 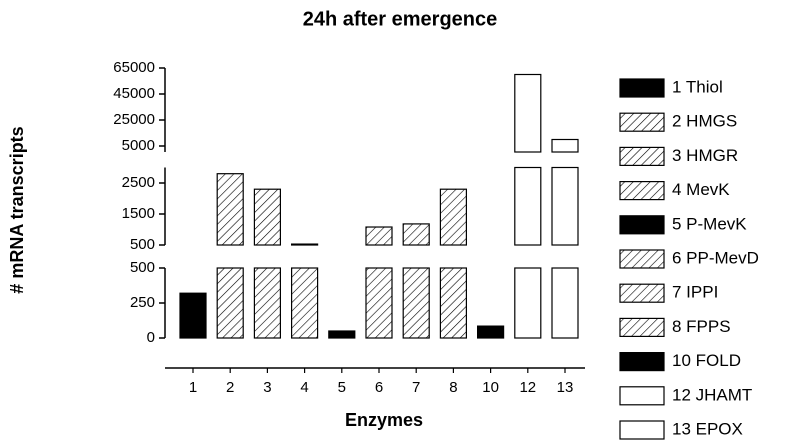 I want to click on x-tick-label: 12, so click(x=527, y=387).